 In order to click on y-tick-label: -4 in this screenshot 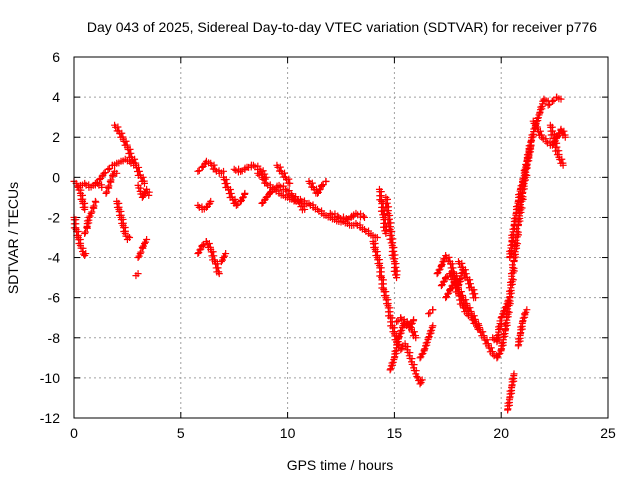, I will do `click(54, 258)`.